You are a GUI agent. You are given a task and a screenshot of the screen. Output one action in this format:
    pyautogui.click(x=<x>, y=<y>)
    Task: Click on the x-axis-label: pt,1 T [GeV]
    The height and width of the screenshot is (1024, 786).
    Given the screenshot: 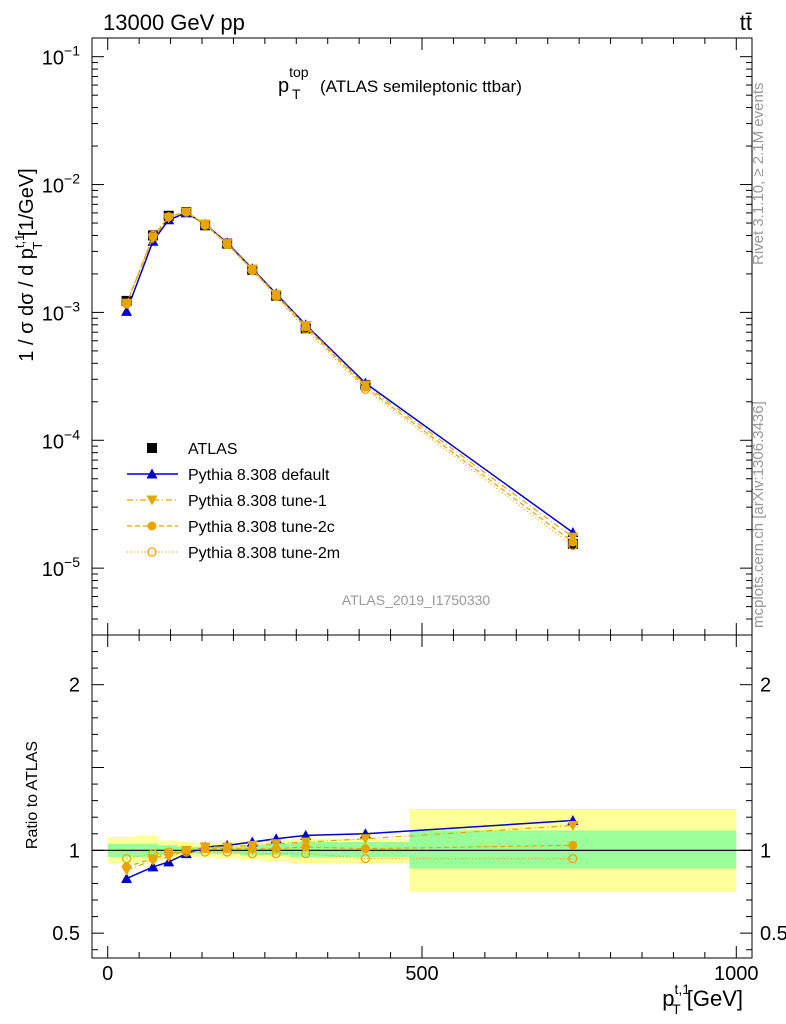 What is the action you would take?
    pyautogui.click(x=702, y=999)
    